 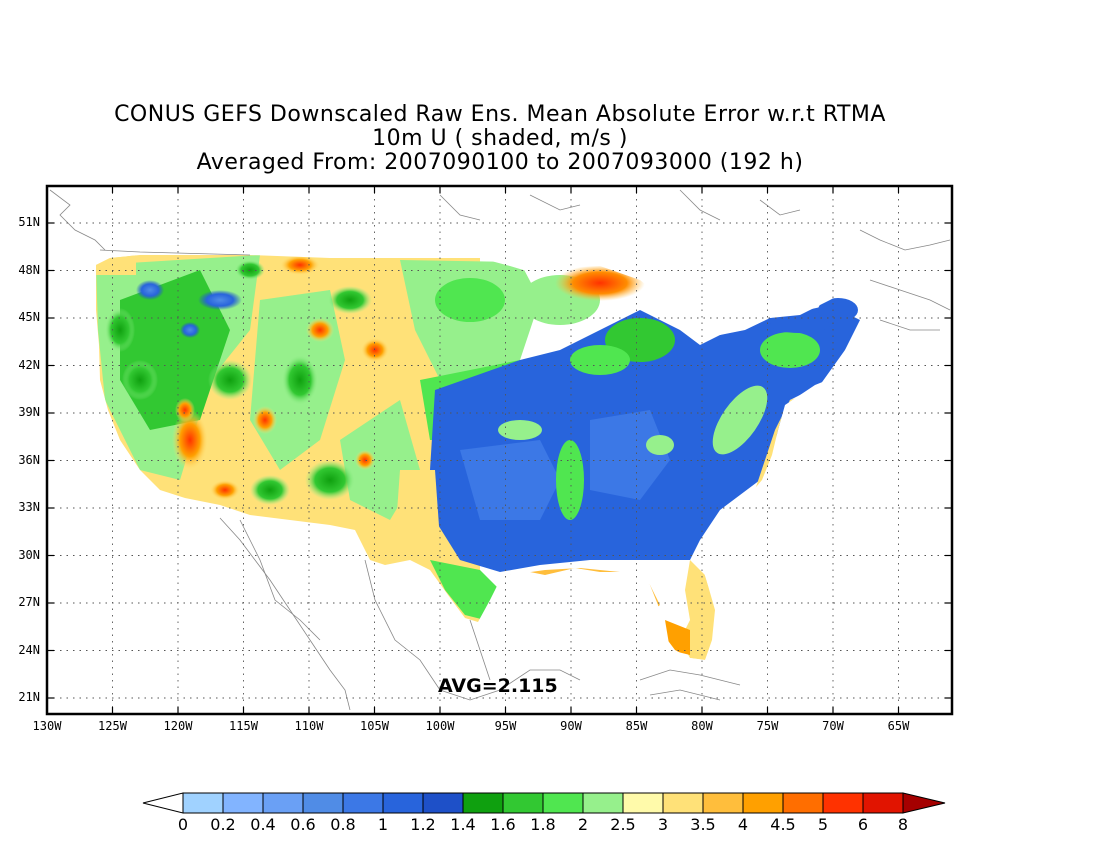 What do you see at coordinates (29, 554) in the screenshot?
I see `lat-label: 30N` at bounding box center [29, 554].